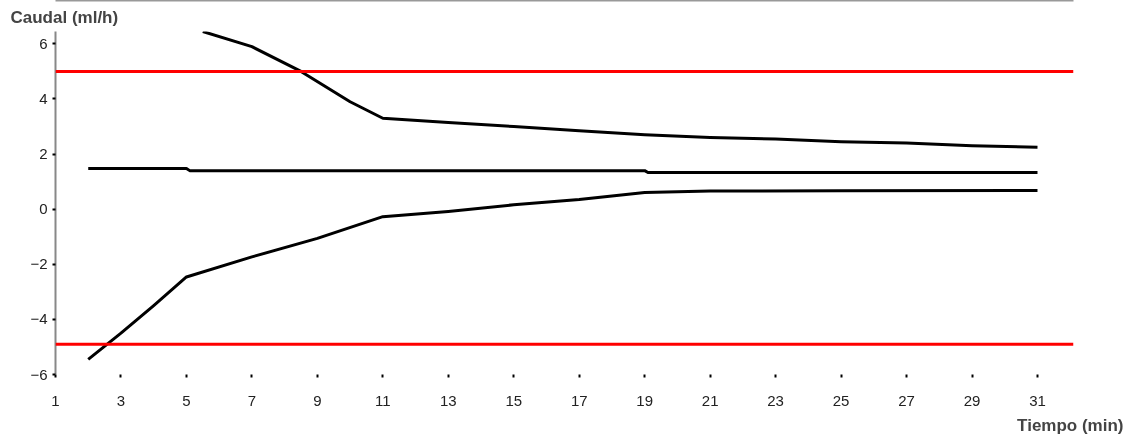  Describe the element at coordinates (906, 400) in the screenshot. I see `x-tick-label: 27` at that location.